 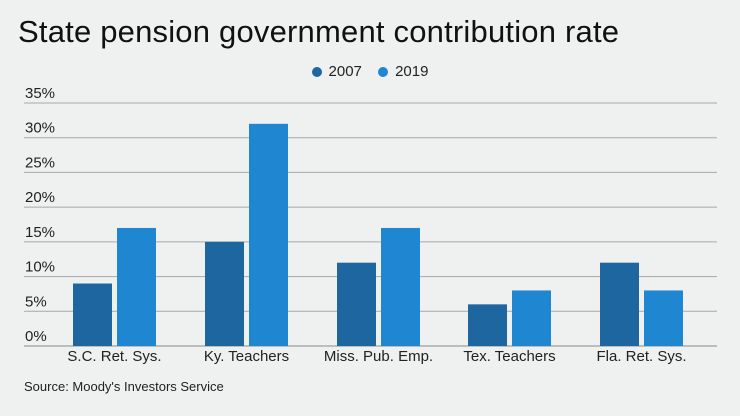 What do you see at coordinates (509, 356) in the screenshot?
I see `x-category-label: Tex. Teachers` at bounding box center [509, 356].